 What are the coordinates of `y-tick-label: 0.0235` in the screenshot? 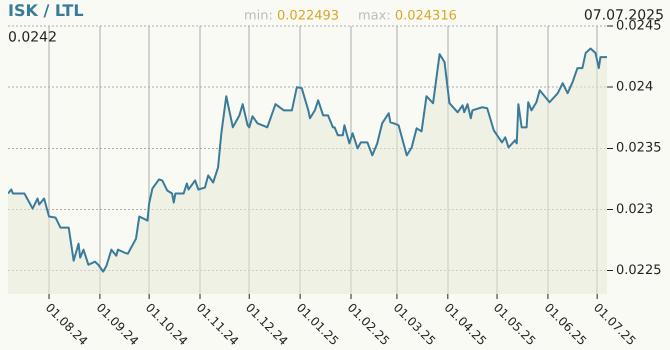 It's located at (639, 148).